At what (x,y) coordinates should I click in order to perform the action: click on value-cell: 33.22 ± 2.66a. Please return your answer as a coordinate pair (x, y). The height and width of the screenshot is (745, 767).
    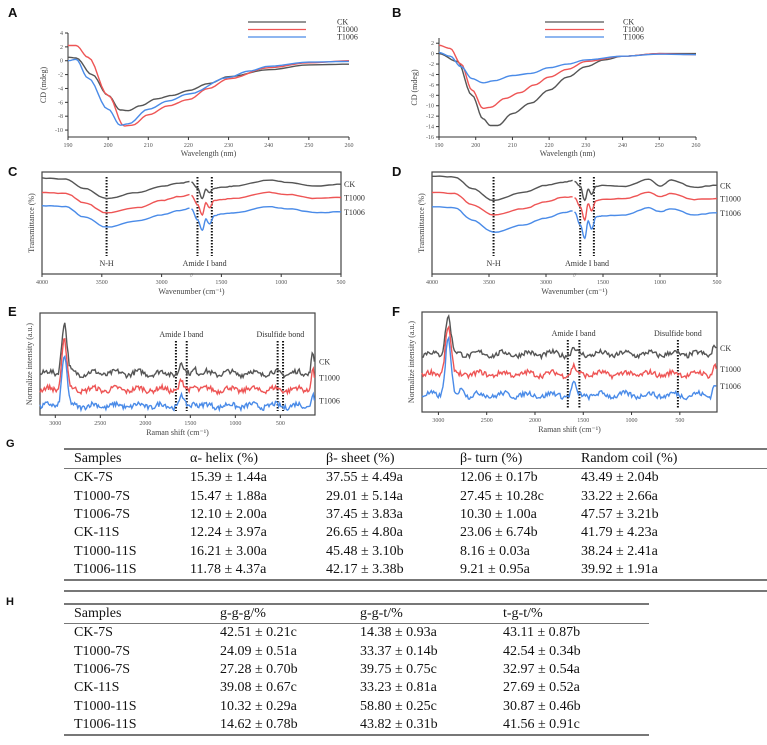
    Looking at the image, I should click on (619, 496).